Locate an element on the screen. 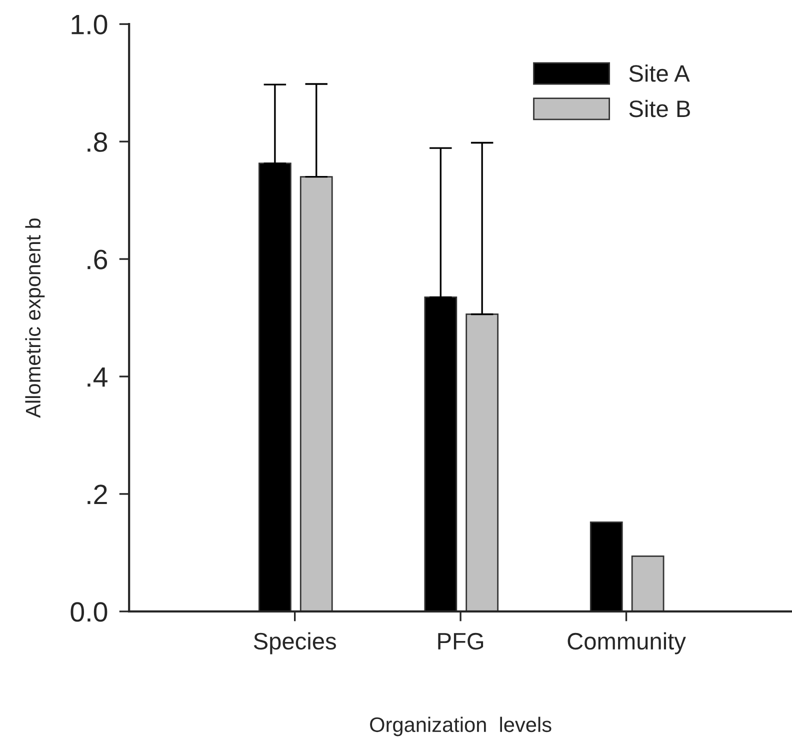 The width and height of the screenshot is (792, 753). y-tick-label: .8 is located at coordinates (98, 142).